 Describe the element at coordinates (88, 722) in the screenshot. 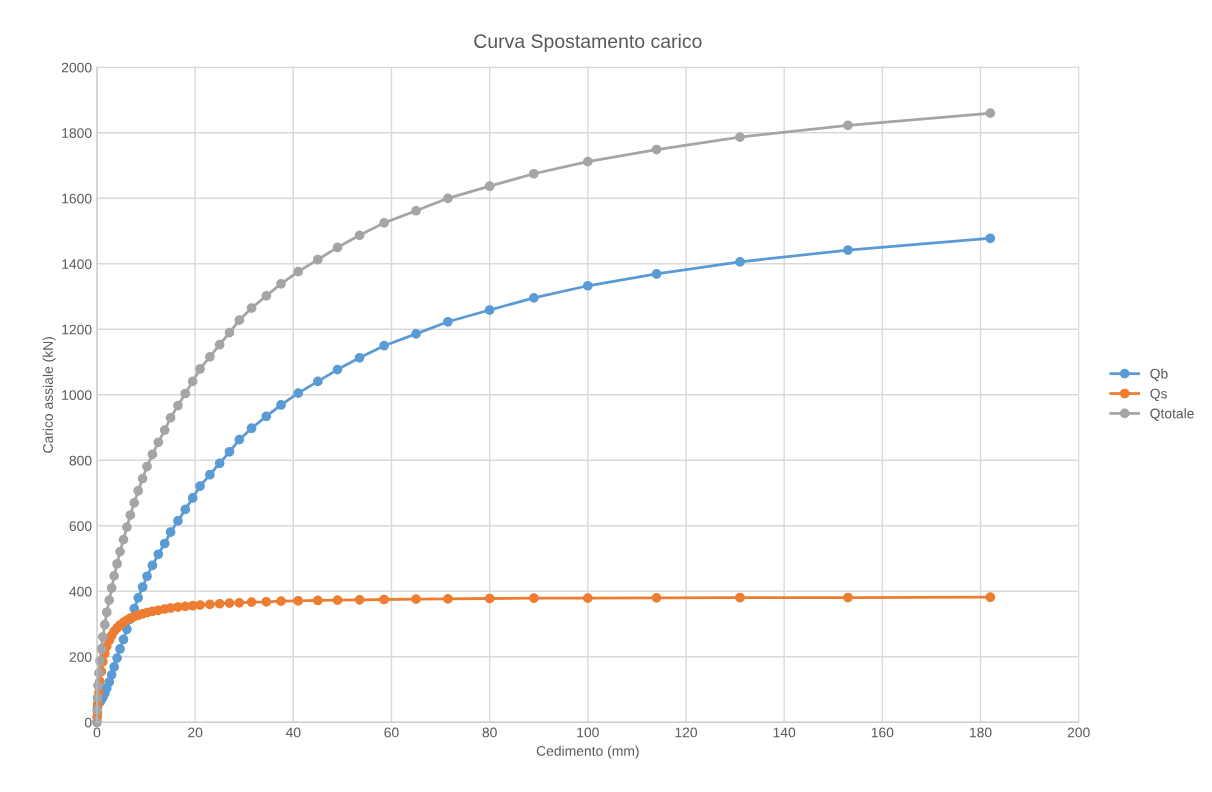

I see `y-tick-label: 0` at that location.